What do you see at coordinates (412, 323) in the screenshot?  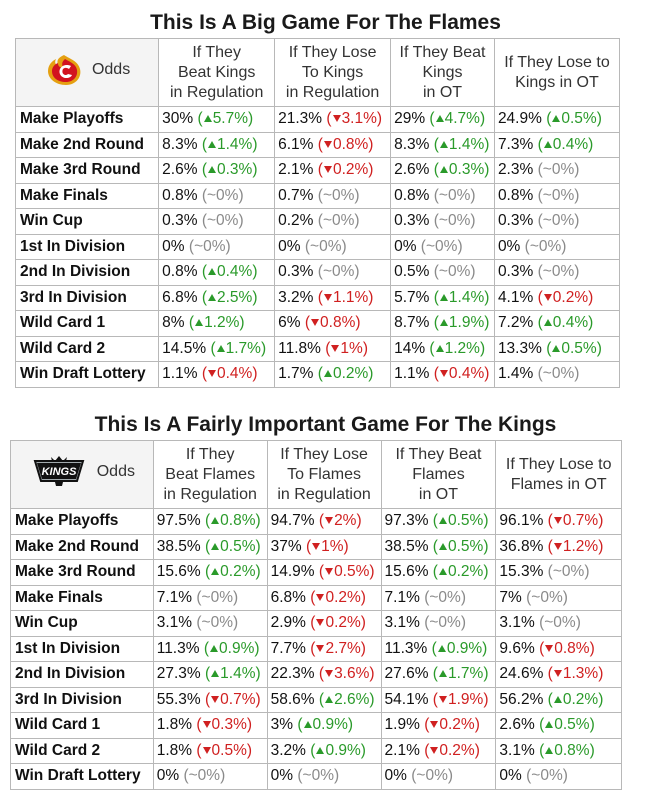 I see `odds-value: 8.7%` at bounding box center [412, 323].